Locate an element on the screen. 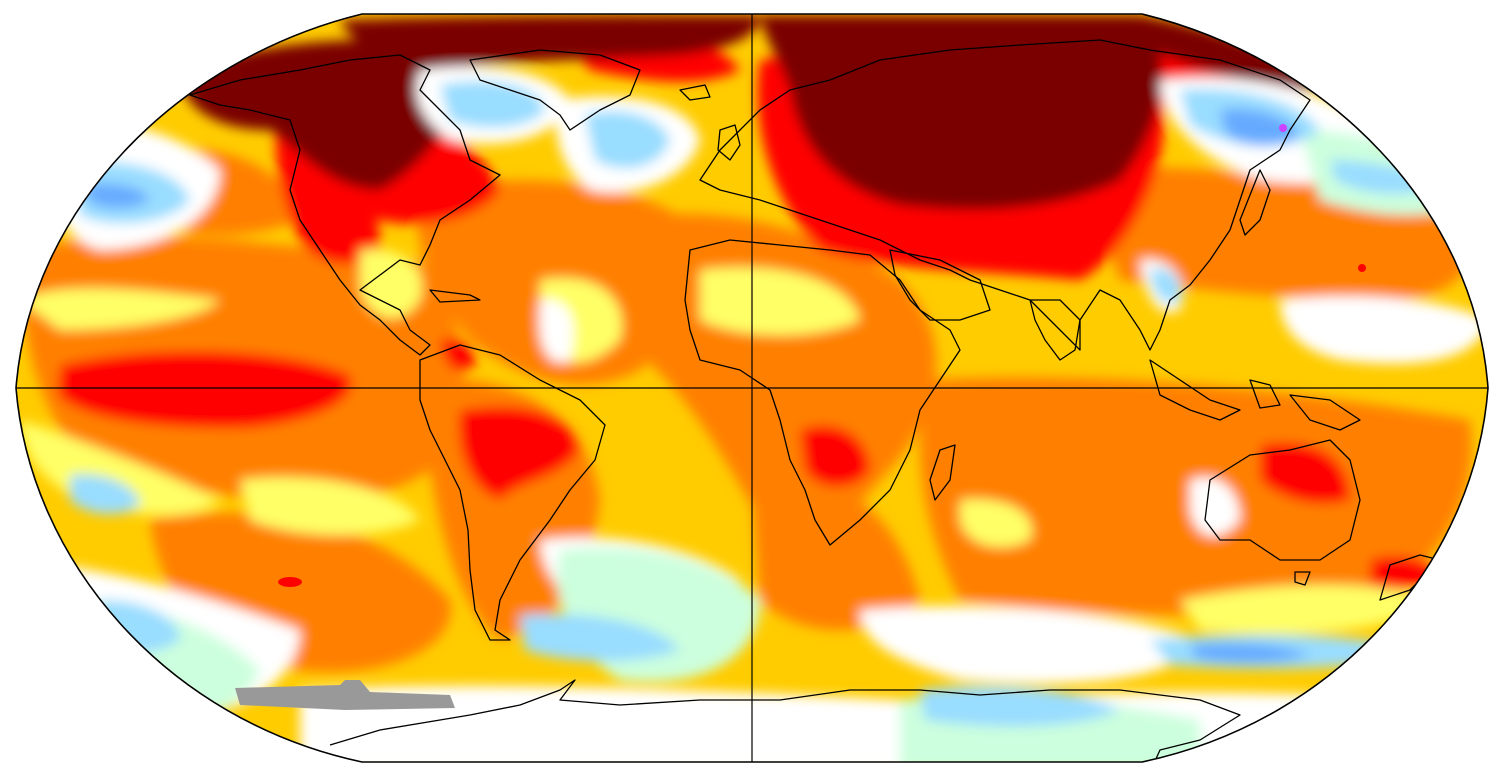  coast-caribbean is located at coordinates (455, 296).